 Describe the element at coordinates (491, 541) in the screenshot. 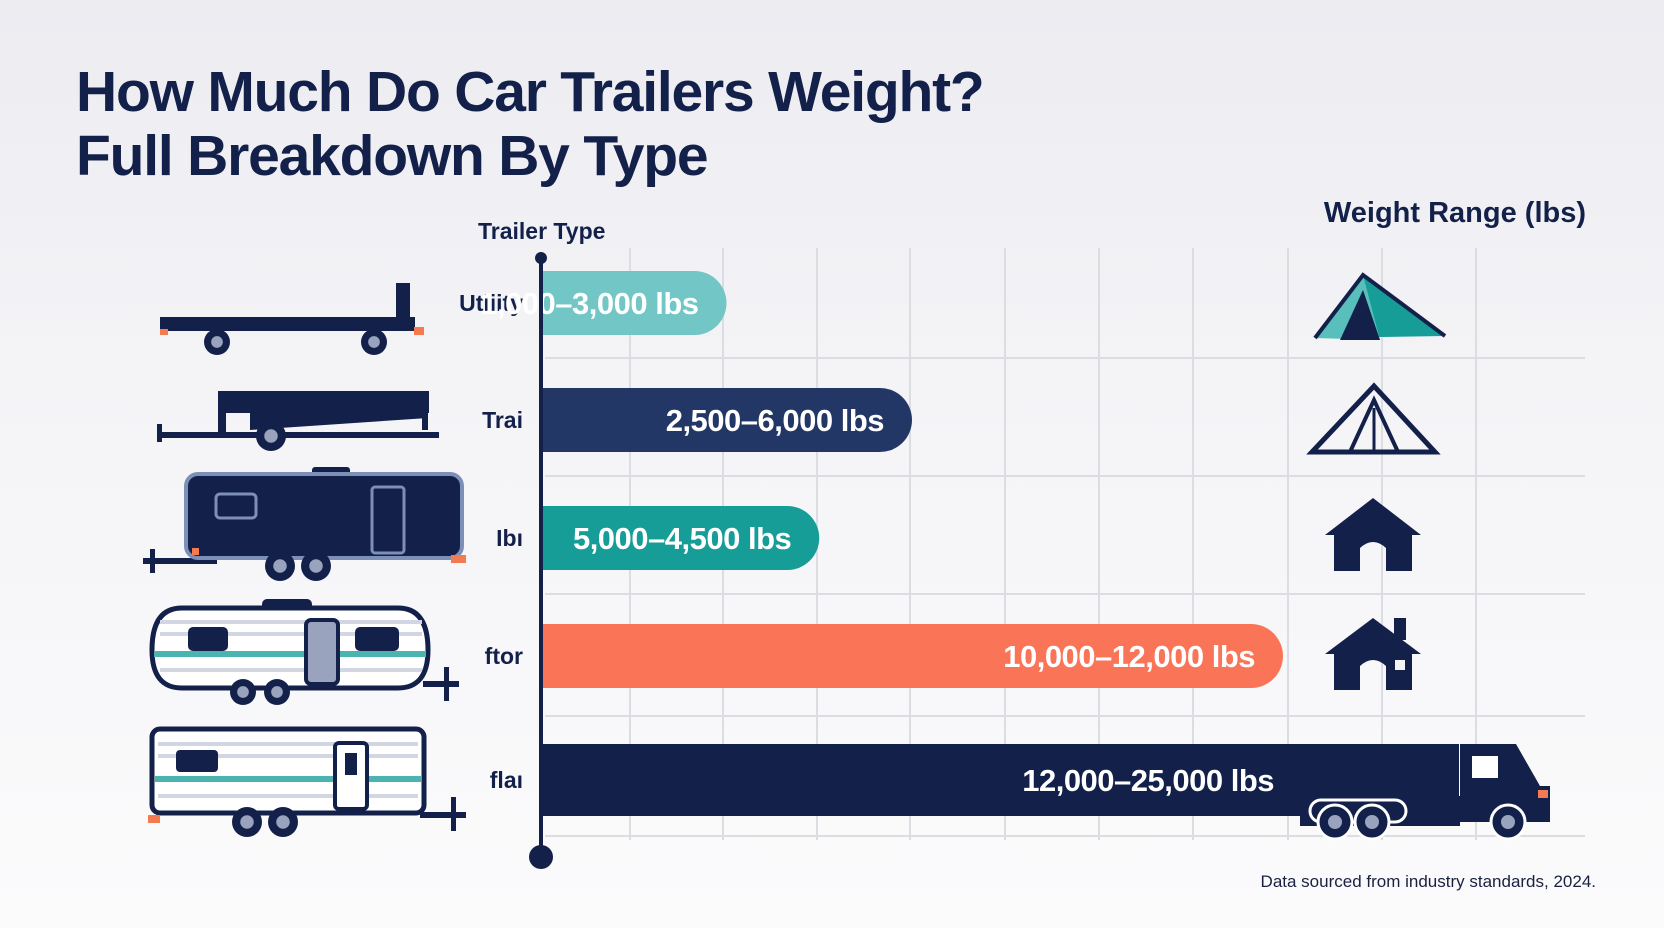

I see `category-labels: Utiiity Trai Ibı ftor flaı` at that location.